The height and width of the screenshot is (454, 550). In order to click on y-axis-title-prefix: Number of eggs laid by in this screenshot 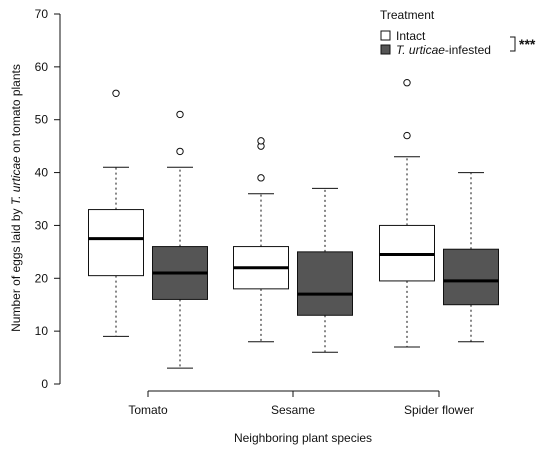, I will do `click(16, 268)`.